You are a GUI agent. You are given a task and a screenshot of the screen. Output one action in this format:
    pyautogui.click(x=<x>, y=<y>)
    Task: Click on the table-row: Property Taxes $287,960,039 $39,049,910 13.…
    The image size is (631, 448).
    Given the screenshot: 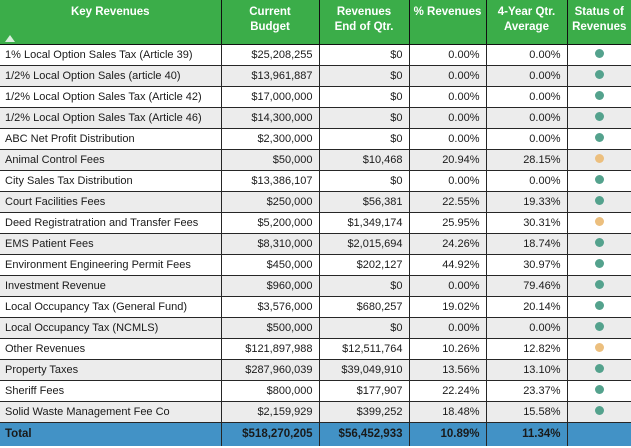 What is the action you would take?
    pyautogui.click(x=315, y=370)
    